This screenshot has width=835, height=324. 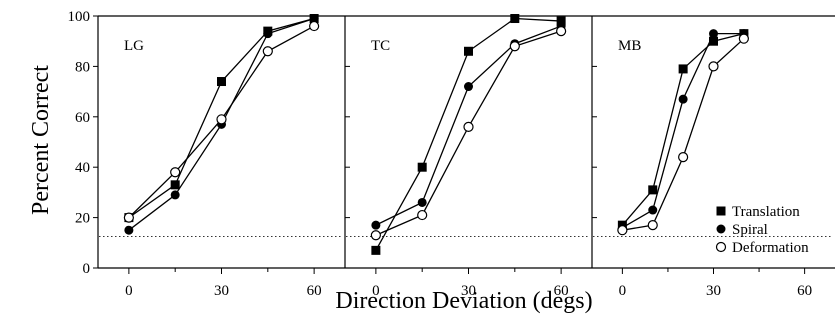 I want to click on panel-label: MB, so click(x=629, y=46).